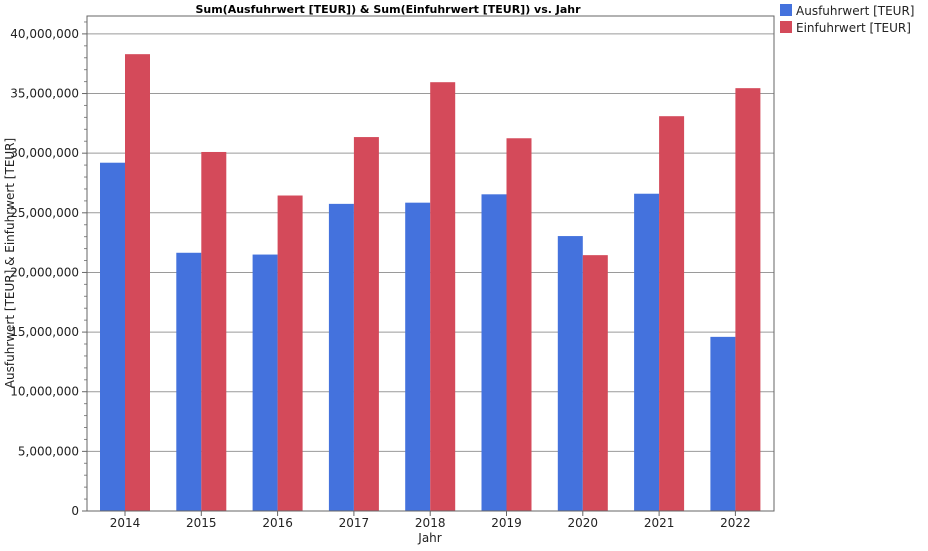 Image resolution: width=928 pixels, height=551 pixels. I want to click on y-tick-label: 35,000,000, so click(44, 94).